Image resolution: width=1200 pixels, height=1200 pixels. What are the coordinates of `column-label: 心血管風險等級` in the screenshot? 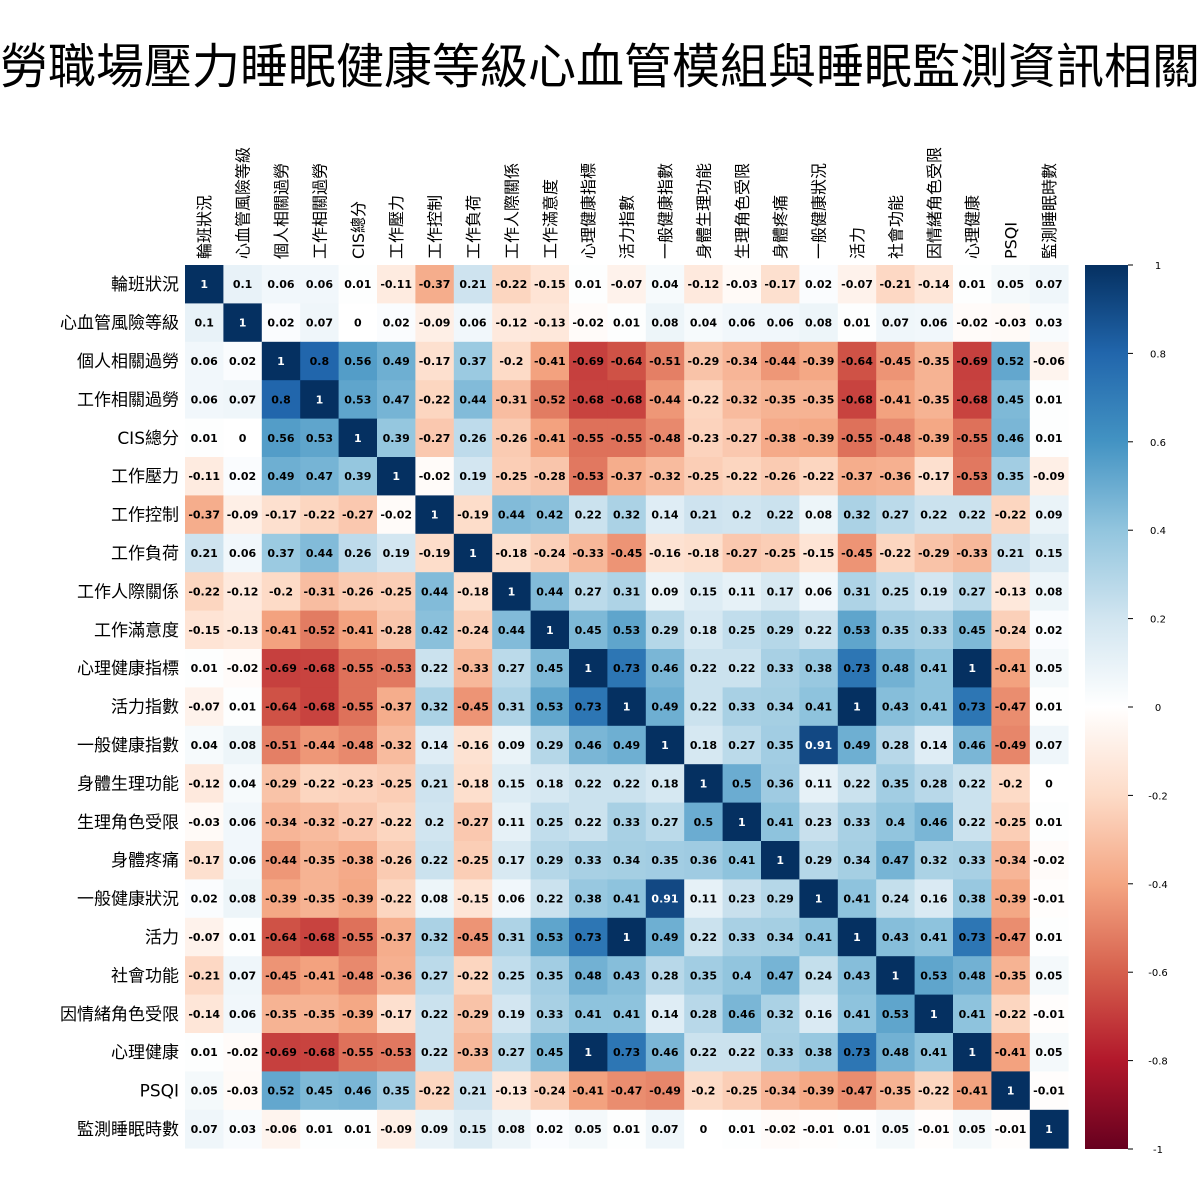 It's located at (243, 203).